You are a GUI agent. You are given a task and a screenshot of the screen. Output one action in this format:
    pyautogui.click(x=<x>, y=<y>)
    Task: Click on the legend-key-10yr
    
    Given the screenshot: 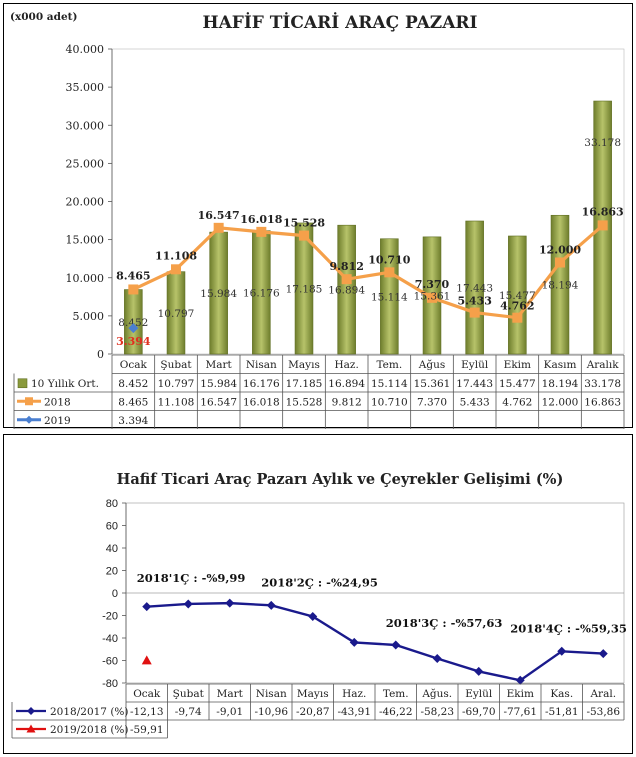 What is the action you would take?
    pyautogui.click(x=22, y=383)
    